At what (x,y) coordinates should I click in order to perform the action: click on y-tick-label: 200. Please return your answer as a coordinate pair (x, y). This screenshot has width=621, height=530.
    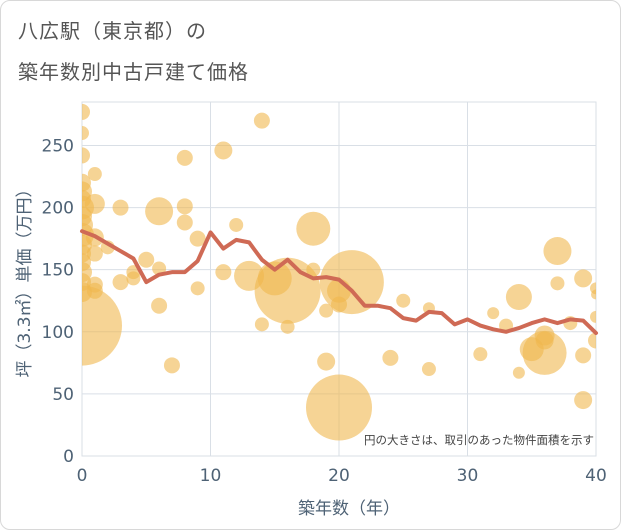
    Looking at the image, I should click on (58, 209).